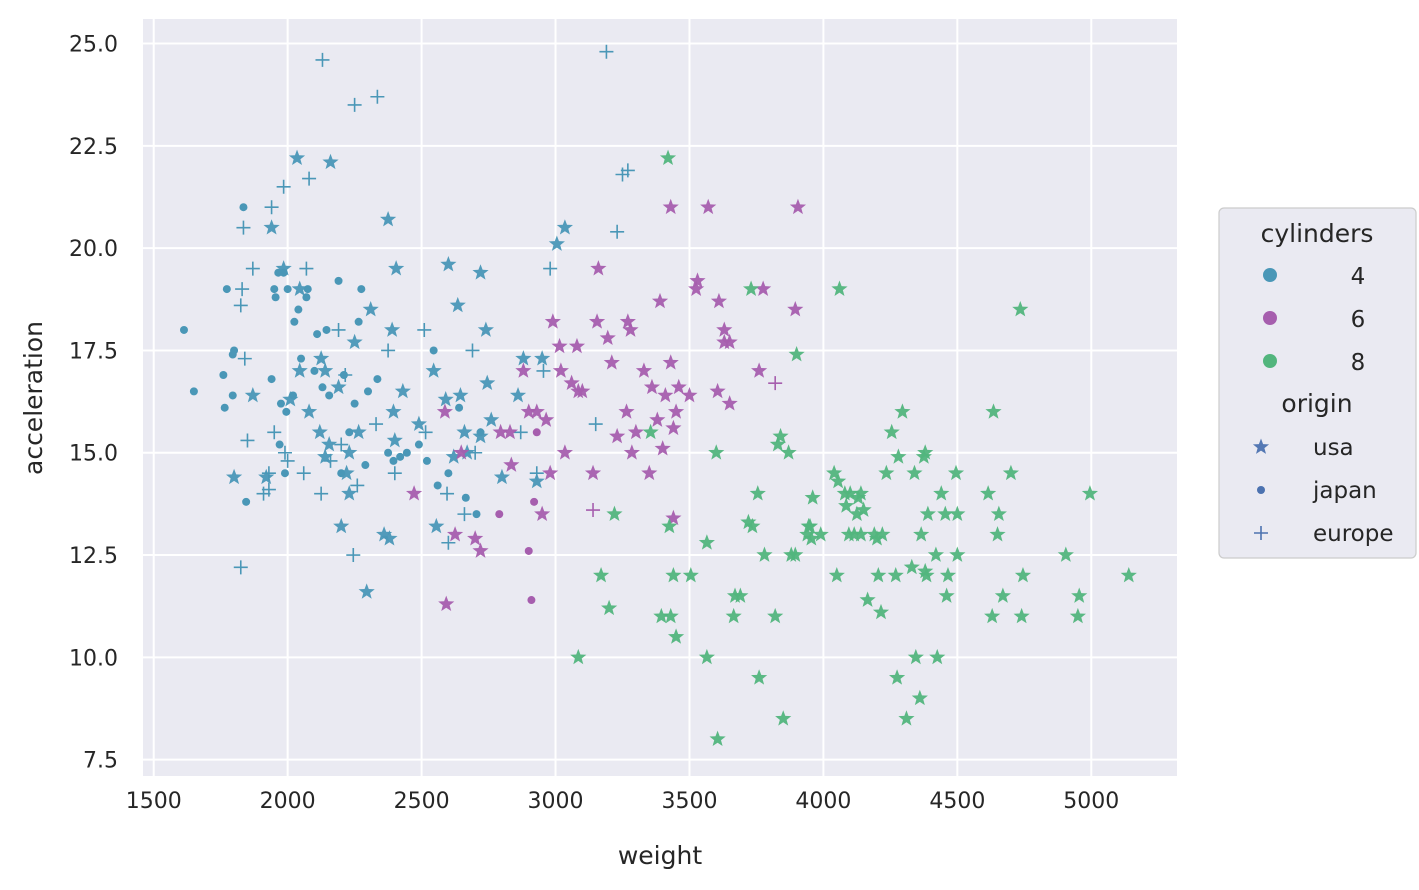  What do you see at coordinates (288, 801) in the screenshot?
I see `x-tick-label: 2000` at bounding box center [288, 801].